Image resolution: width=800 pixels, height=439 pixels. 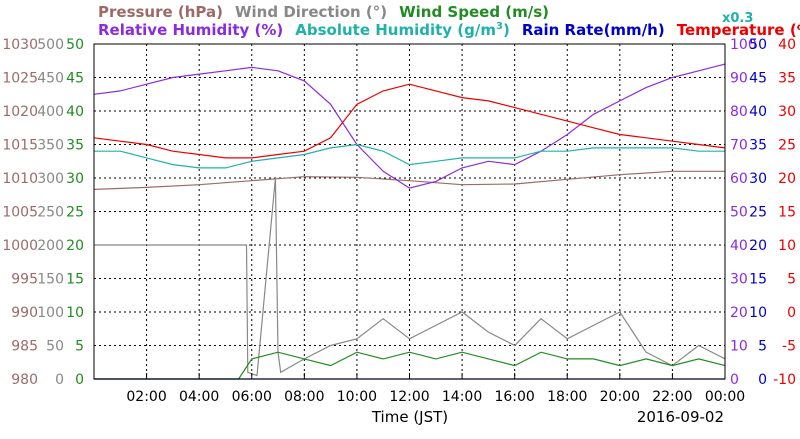 What do you see at coordinates (395, 30) in the screenshot?
I see `legend-entry: Absolute Humidity (g/m` at bounding box center [395, 30].